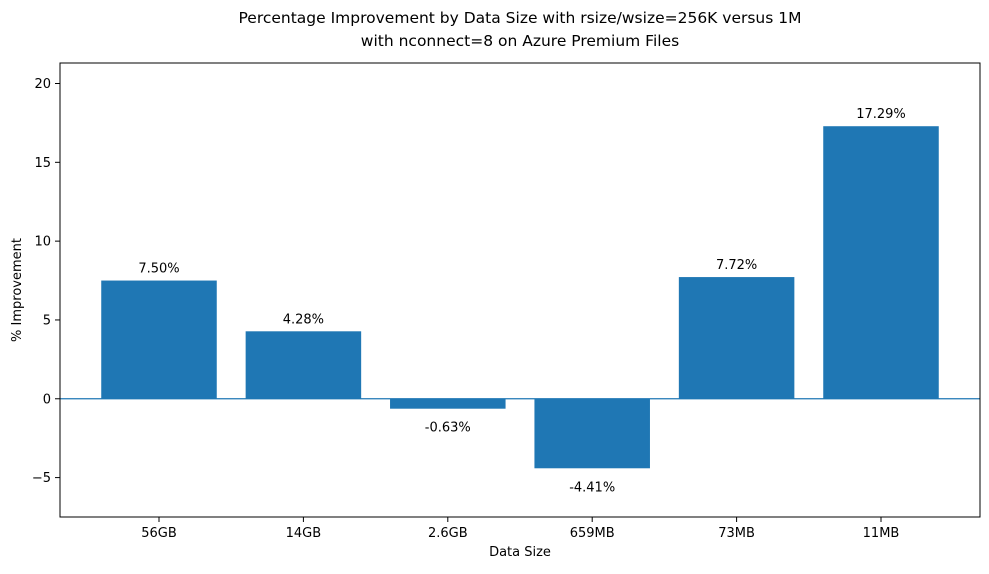 The width and height of the screenshot is (989, 574). I want to click on data-label: 4.28%, so click(303, 319).